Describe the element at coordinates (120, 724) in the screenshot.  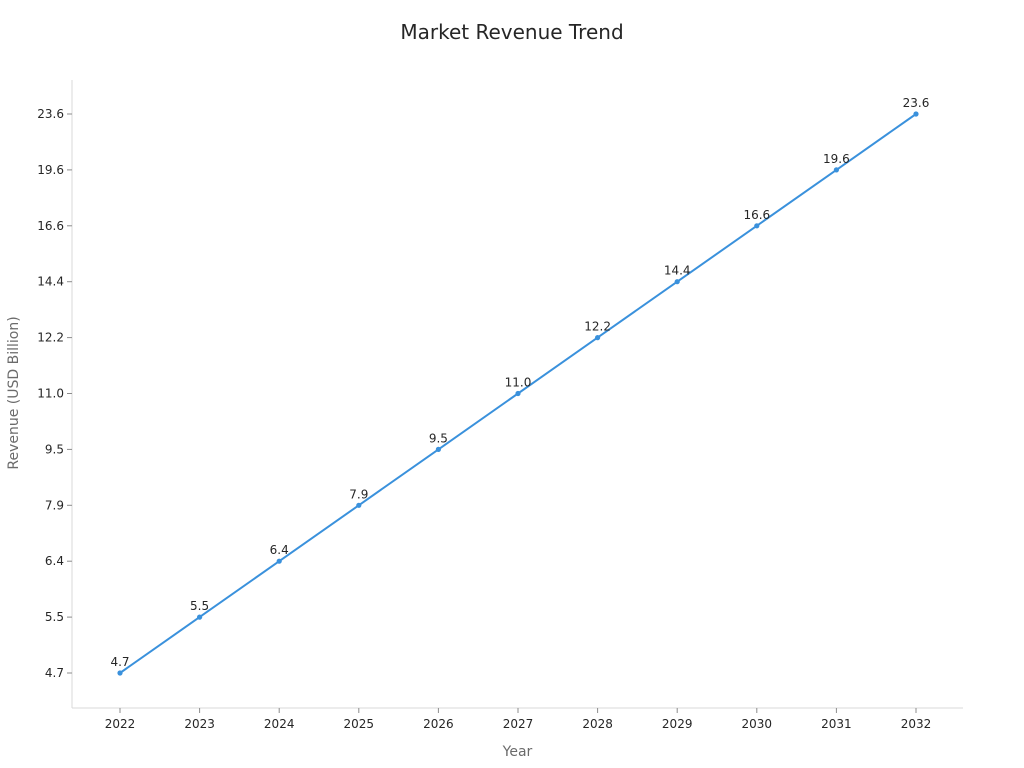
I see `x-tick-label: 2022` at that location.